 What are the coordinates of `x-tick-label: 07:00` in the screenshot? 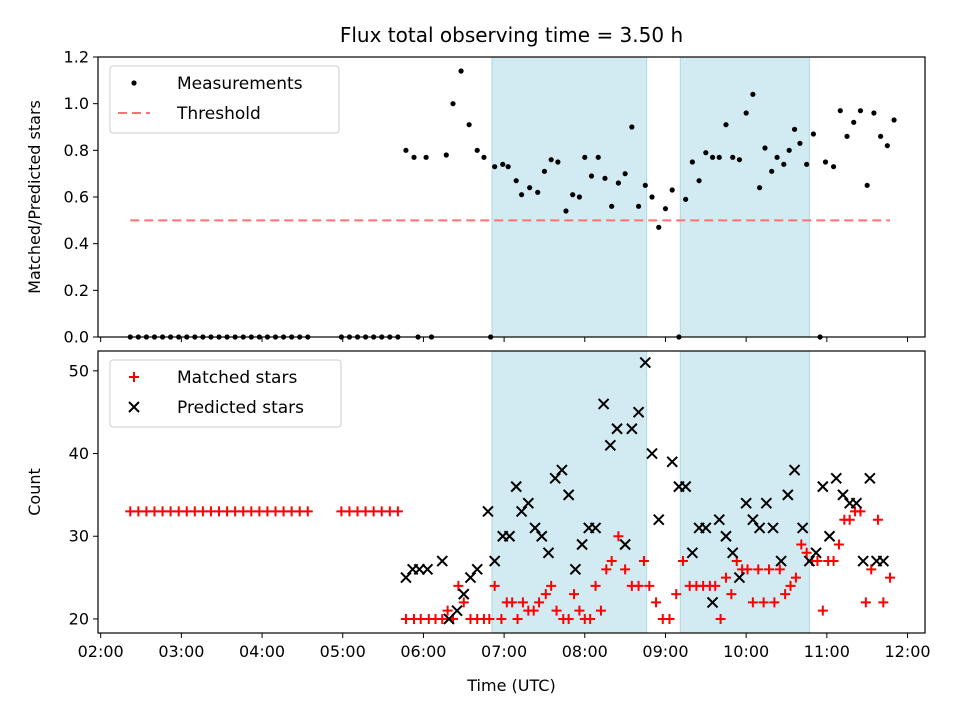 It's located at (504, 651).